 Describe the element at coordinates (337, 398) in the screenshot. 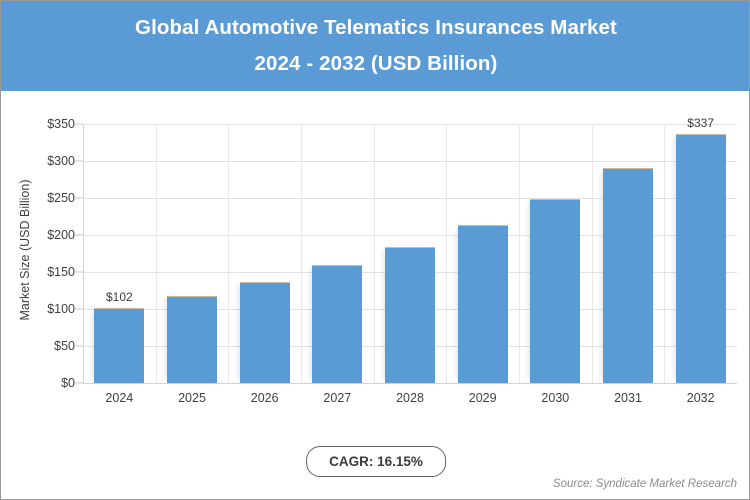

I see `x-tick-label-2027: 2027` at that location.